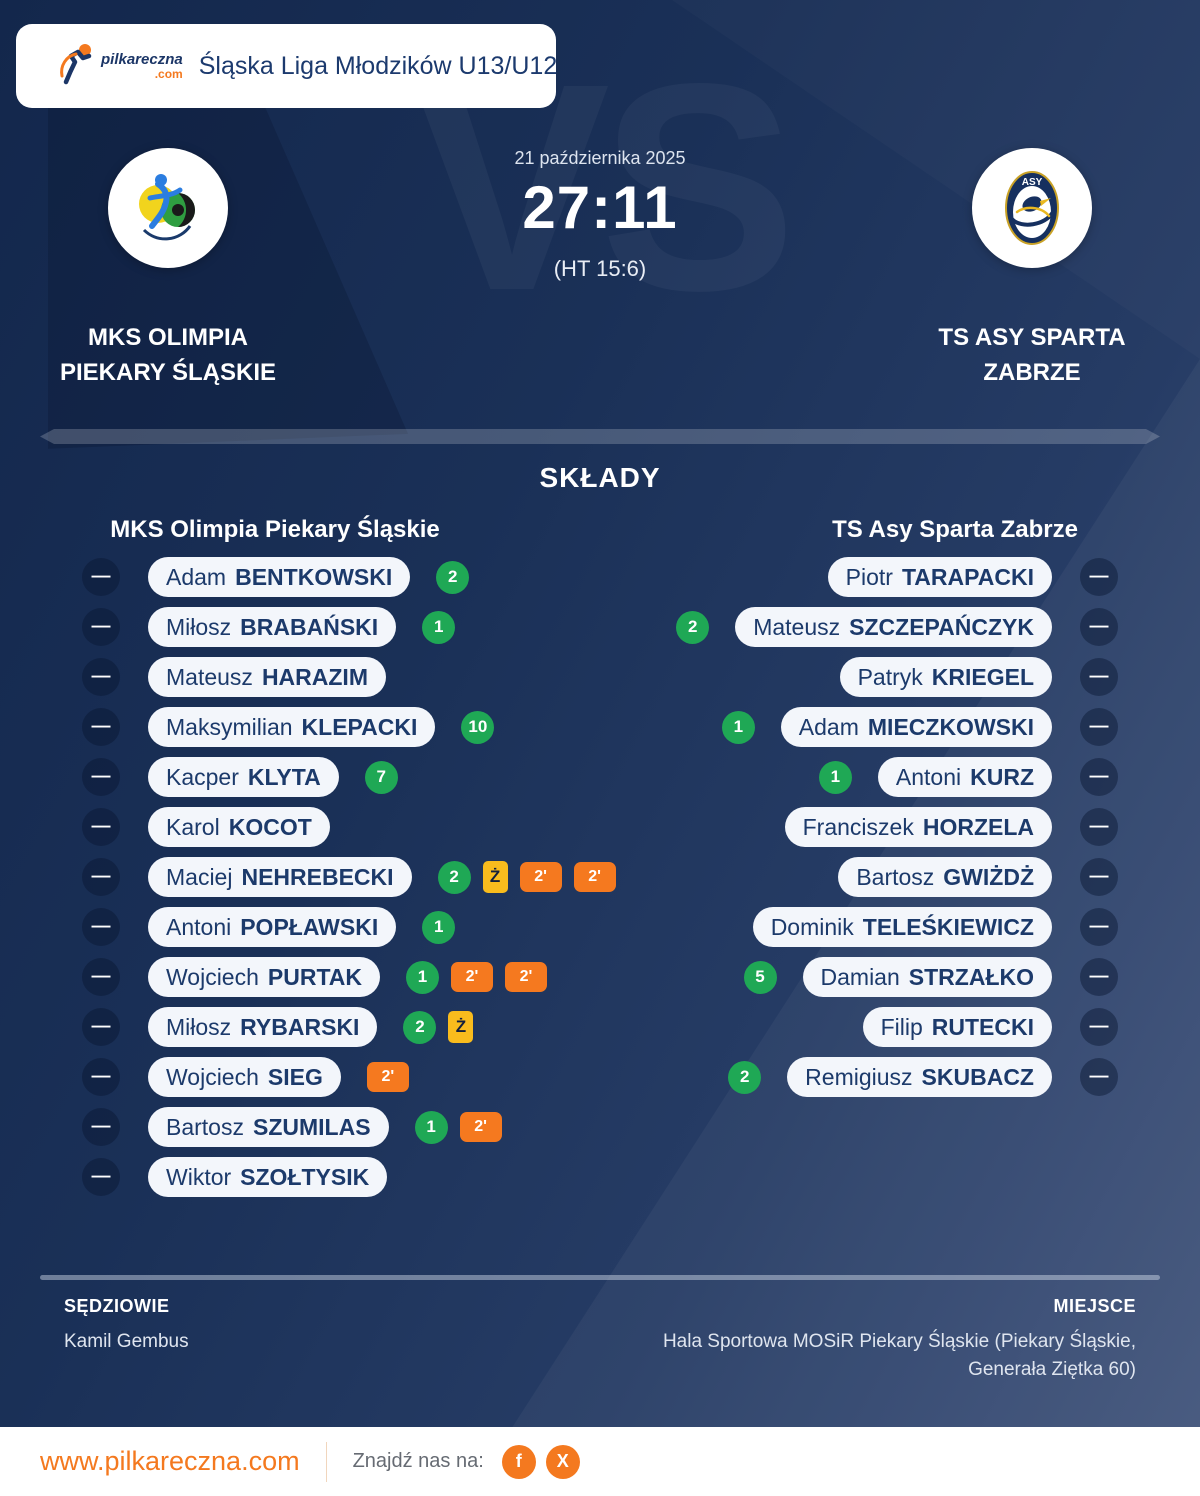 Image resolution: width=1200 pixels, height=1496 pixels. What do you see at coordinates (1052, 1369) in the screenshot?
I see `venue-line2: Generała Ziętka 60)` at bounding box center [1052, 1369].